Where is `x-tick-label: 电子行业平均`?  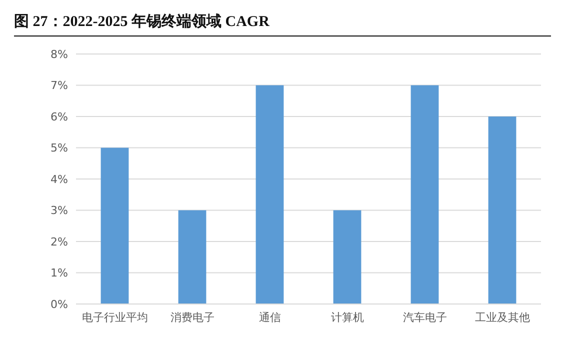
x-tick-label: 电子行业平均 is located at coordinates (115, 317).